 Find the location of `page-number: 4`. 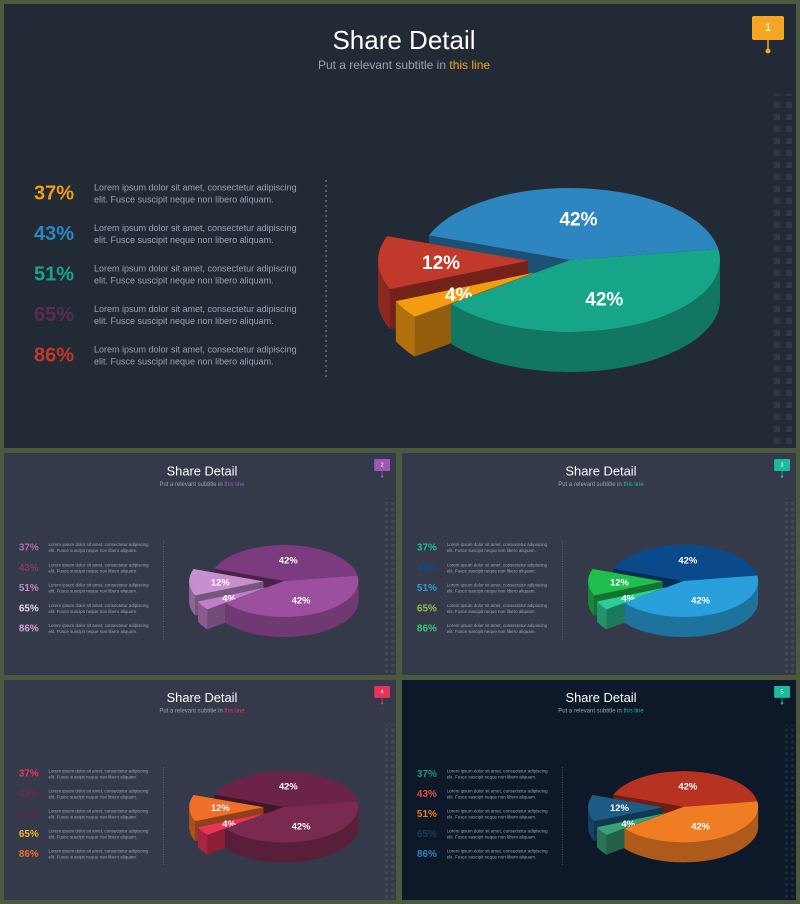

page-number: 4 is located at coordinates (382, 692).